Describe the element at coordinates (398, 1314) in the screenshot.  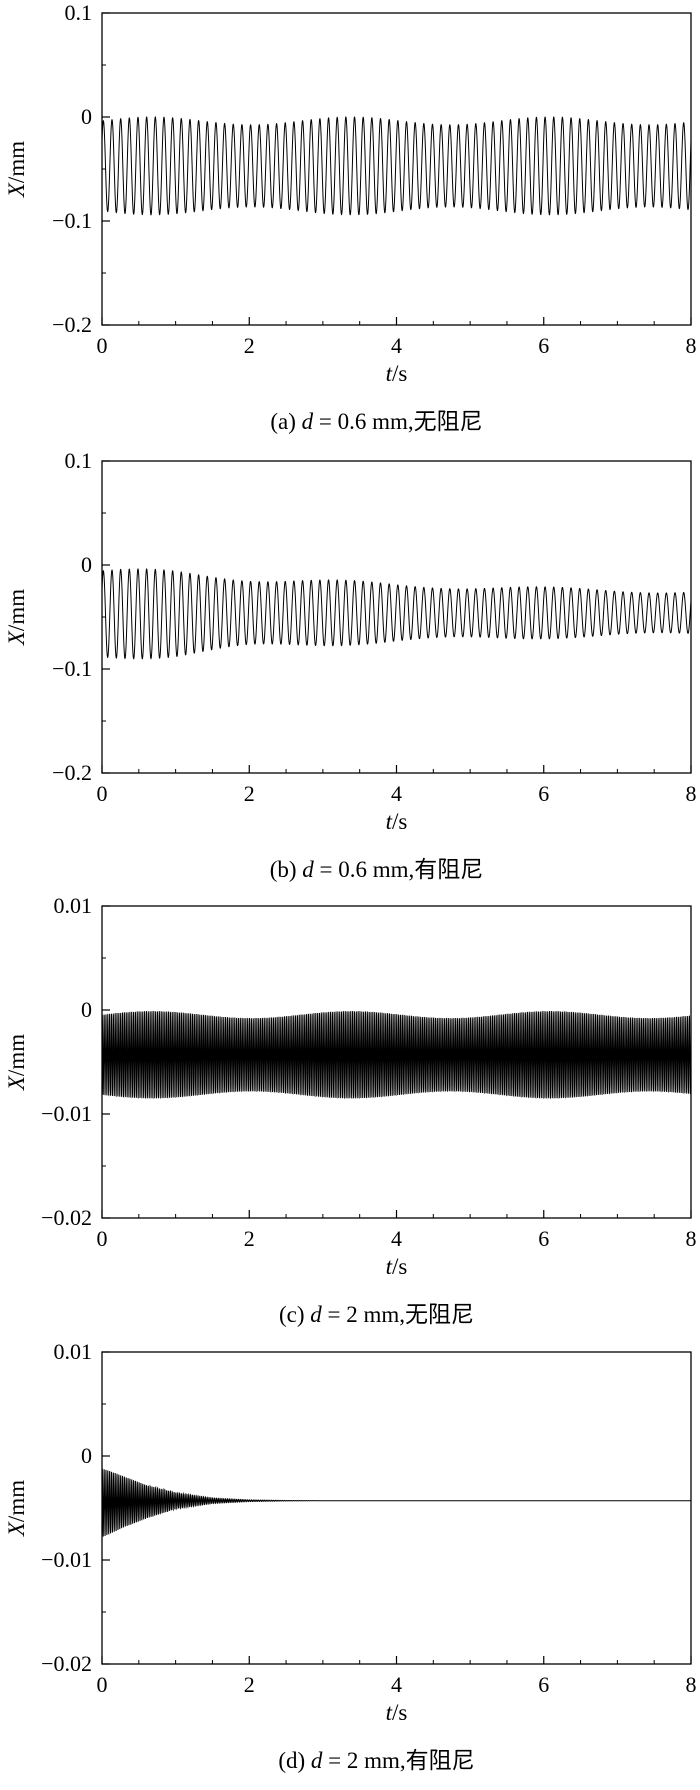
I see `caption-rest-c: = 2 mm,无阻尼` at that location.